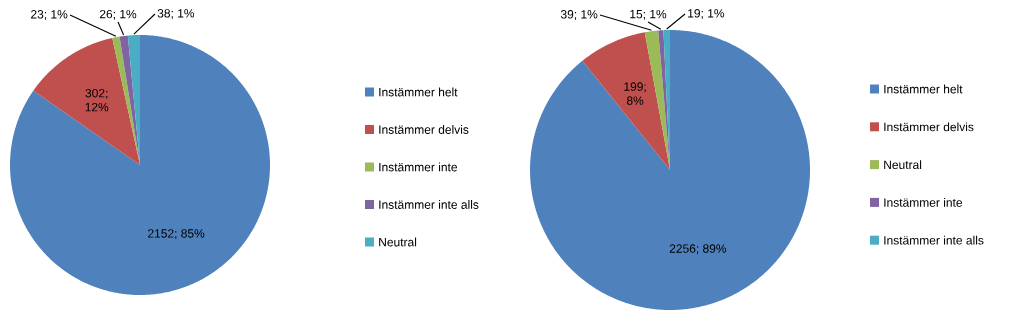 Image resolution: width=1024 pixels, height=327 pixels. Describe the element at coordinates (648, 14) in the screenshot. I see `data-label: 15; 1%` at that location.